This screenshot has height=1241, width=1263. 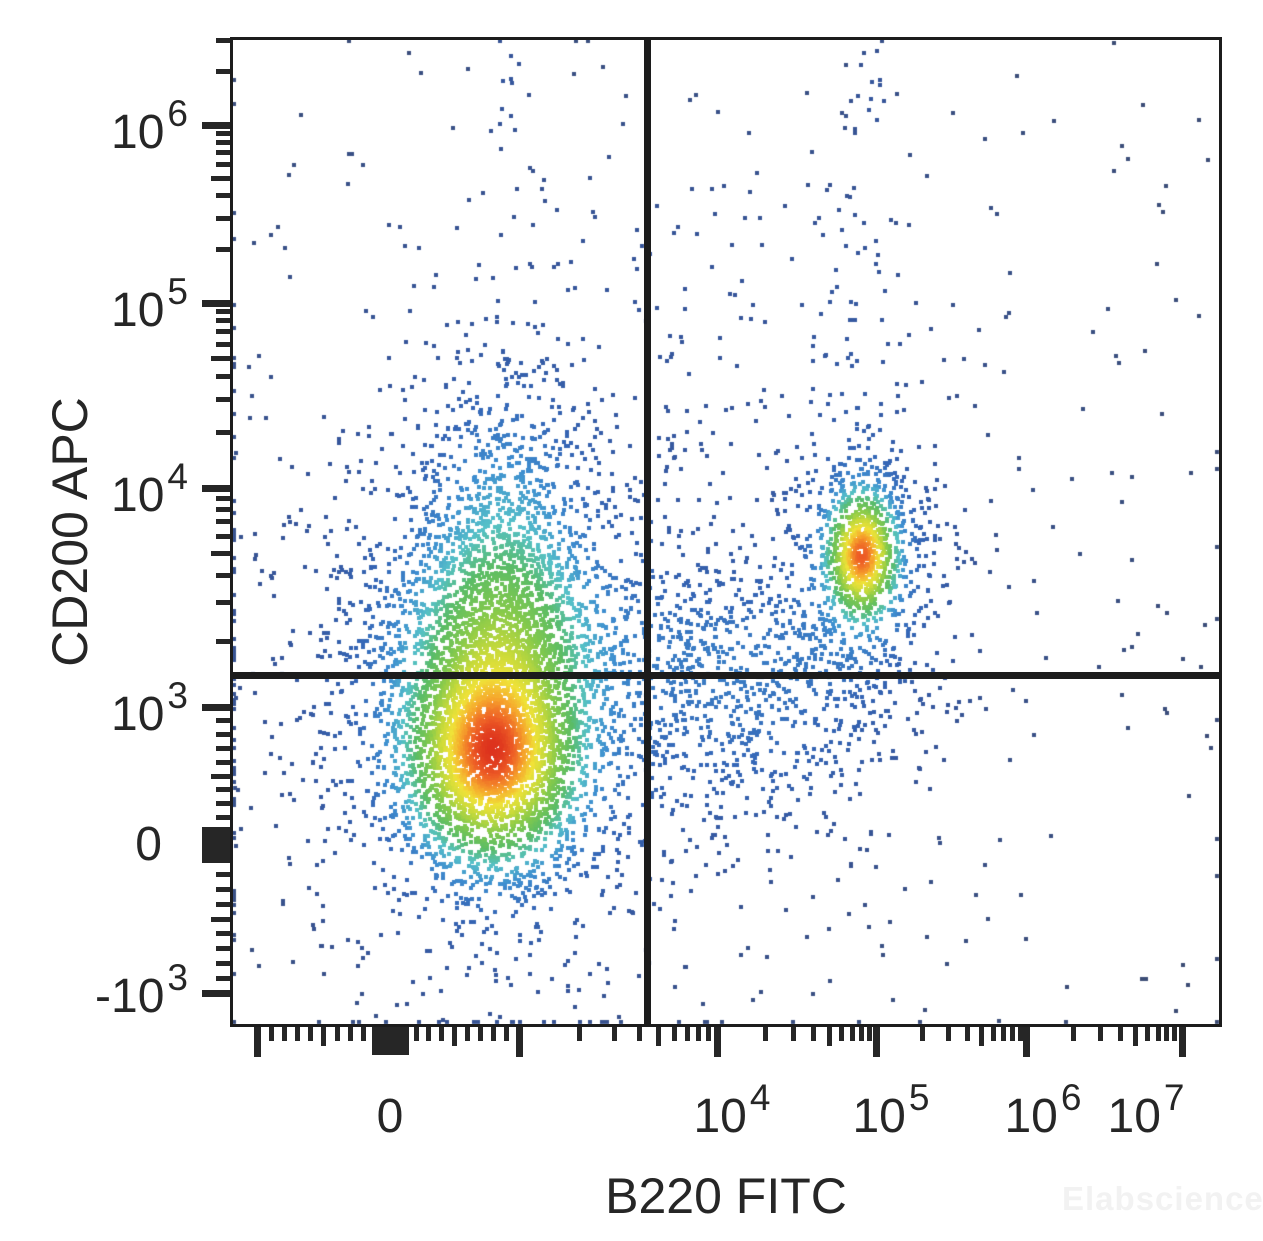 What do you see at coordinates (81, 845) in the screenshot?
I see `y-tick-label: 0` at bounding box center [81, 845].